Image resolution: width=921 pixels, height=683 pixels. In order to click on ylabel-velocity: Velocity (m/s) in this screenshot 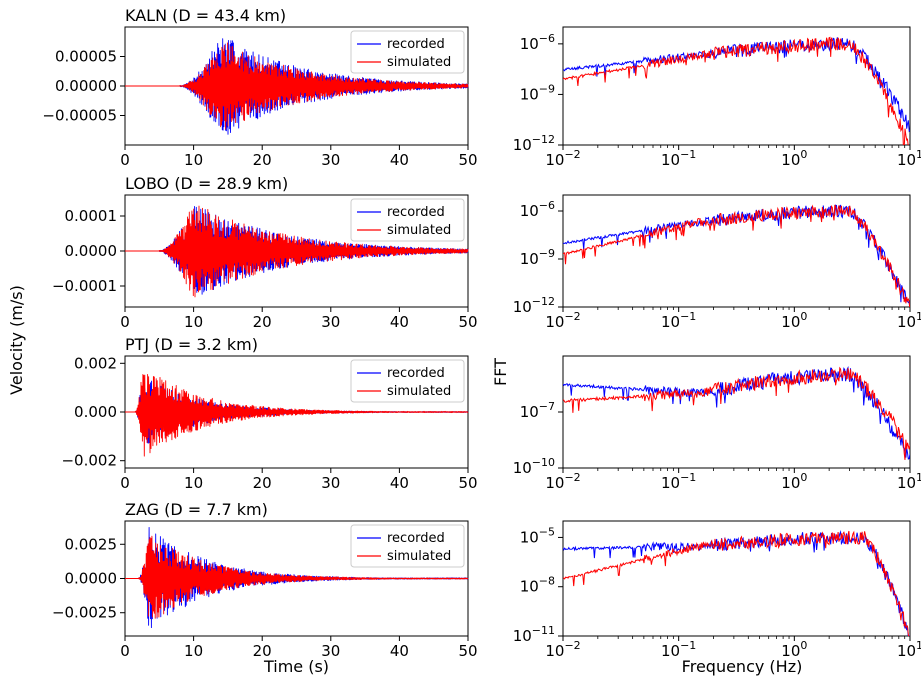, I will do `click(16, 340)`.